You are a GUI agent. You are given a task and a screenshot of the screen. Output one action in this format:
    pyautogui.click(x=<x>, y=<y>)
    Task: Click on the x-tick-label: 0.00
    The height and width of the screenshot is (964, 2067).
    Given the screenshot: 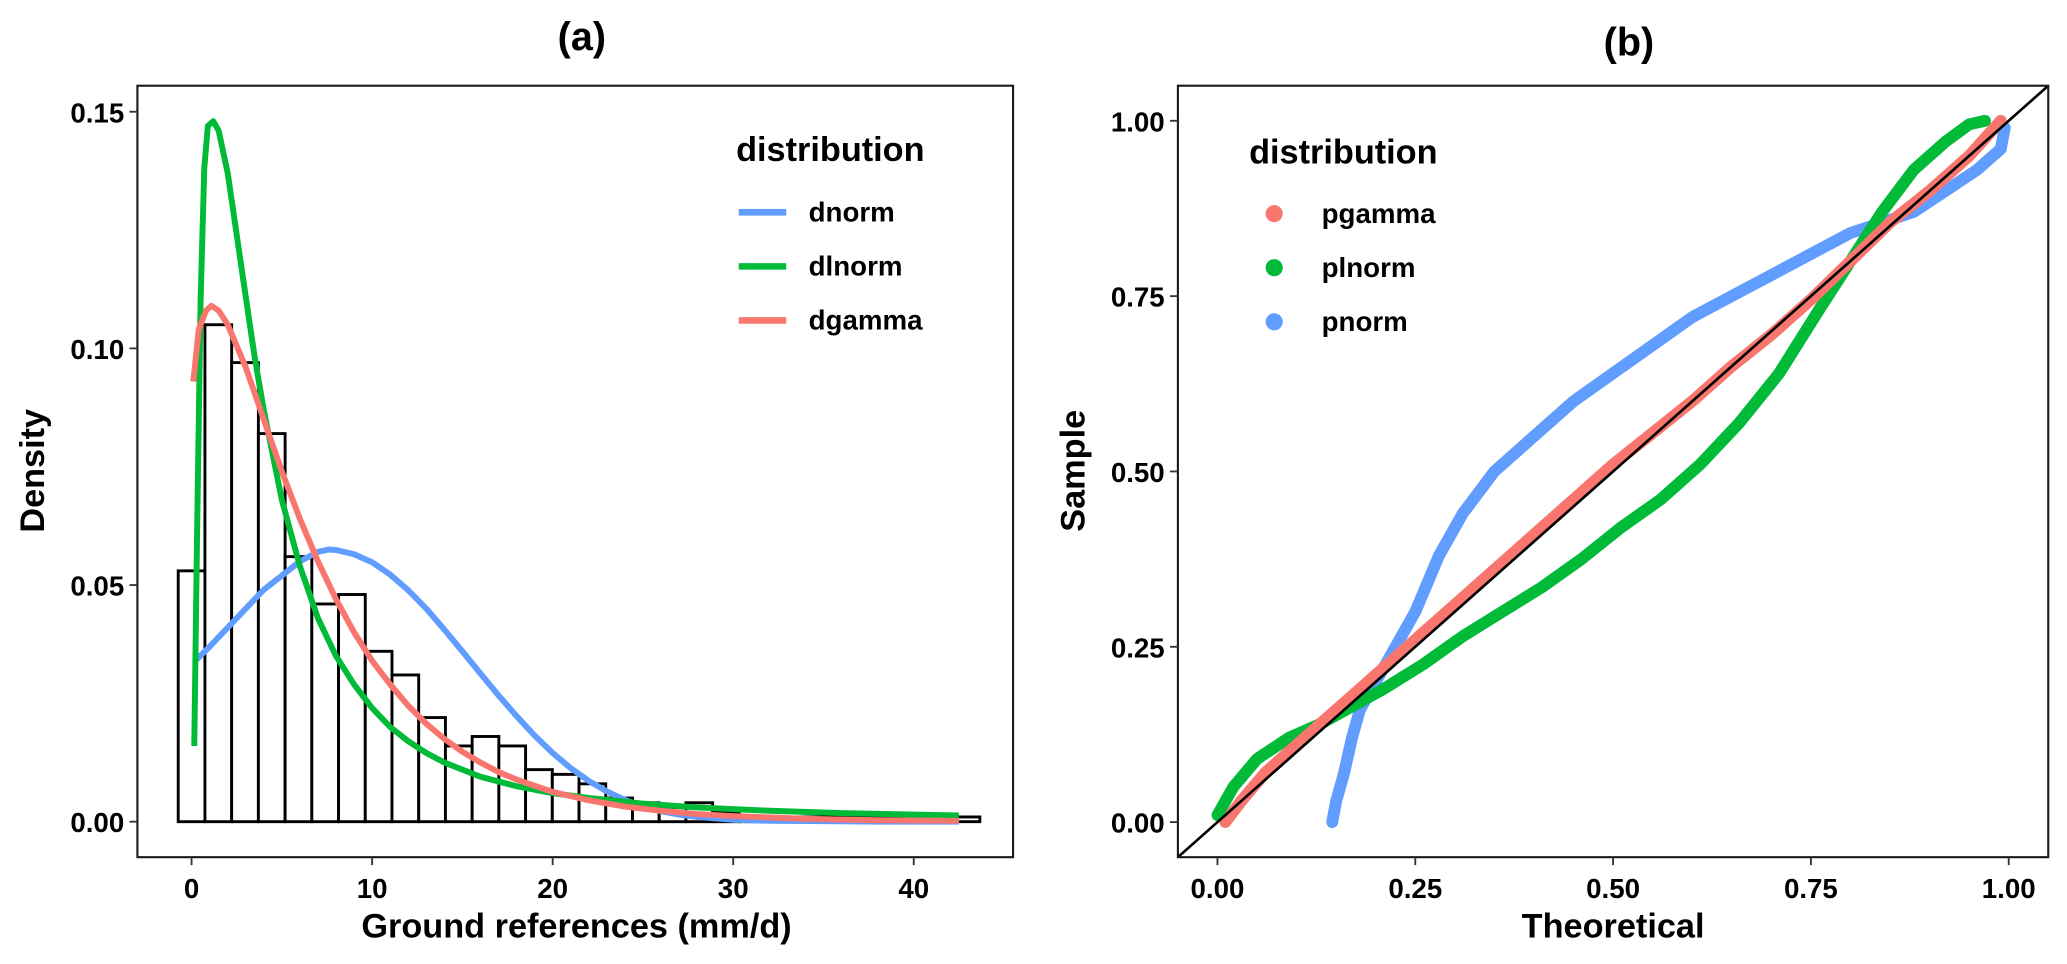 What is the action you would take?
    pyautogui.click(x=1218, y=888)
    